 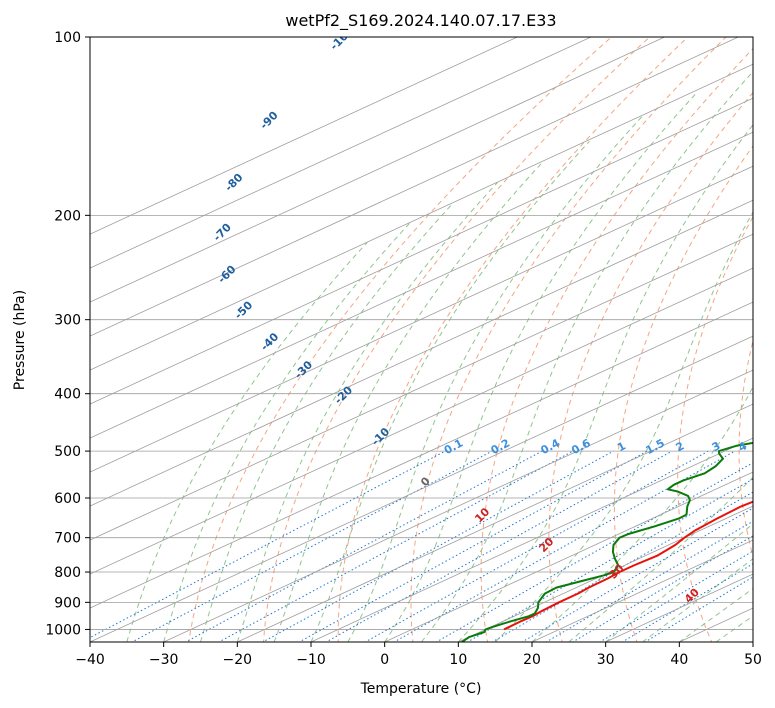 I want to click on x-tick-label: −20, so click(x=238, y=660).